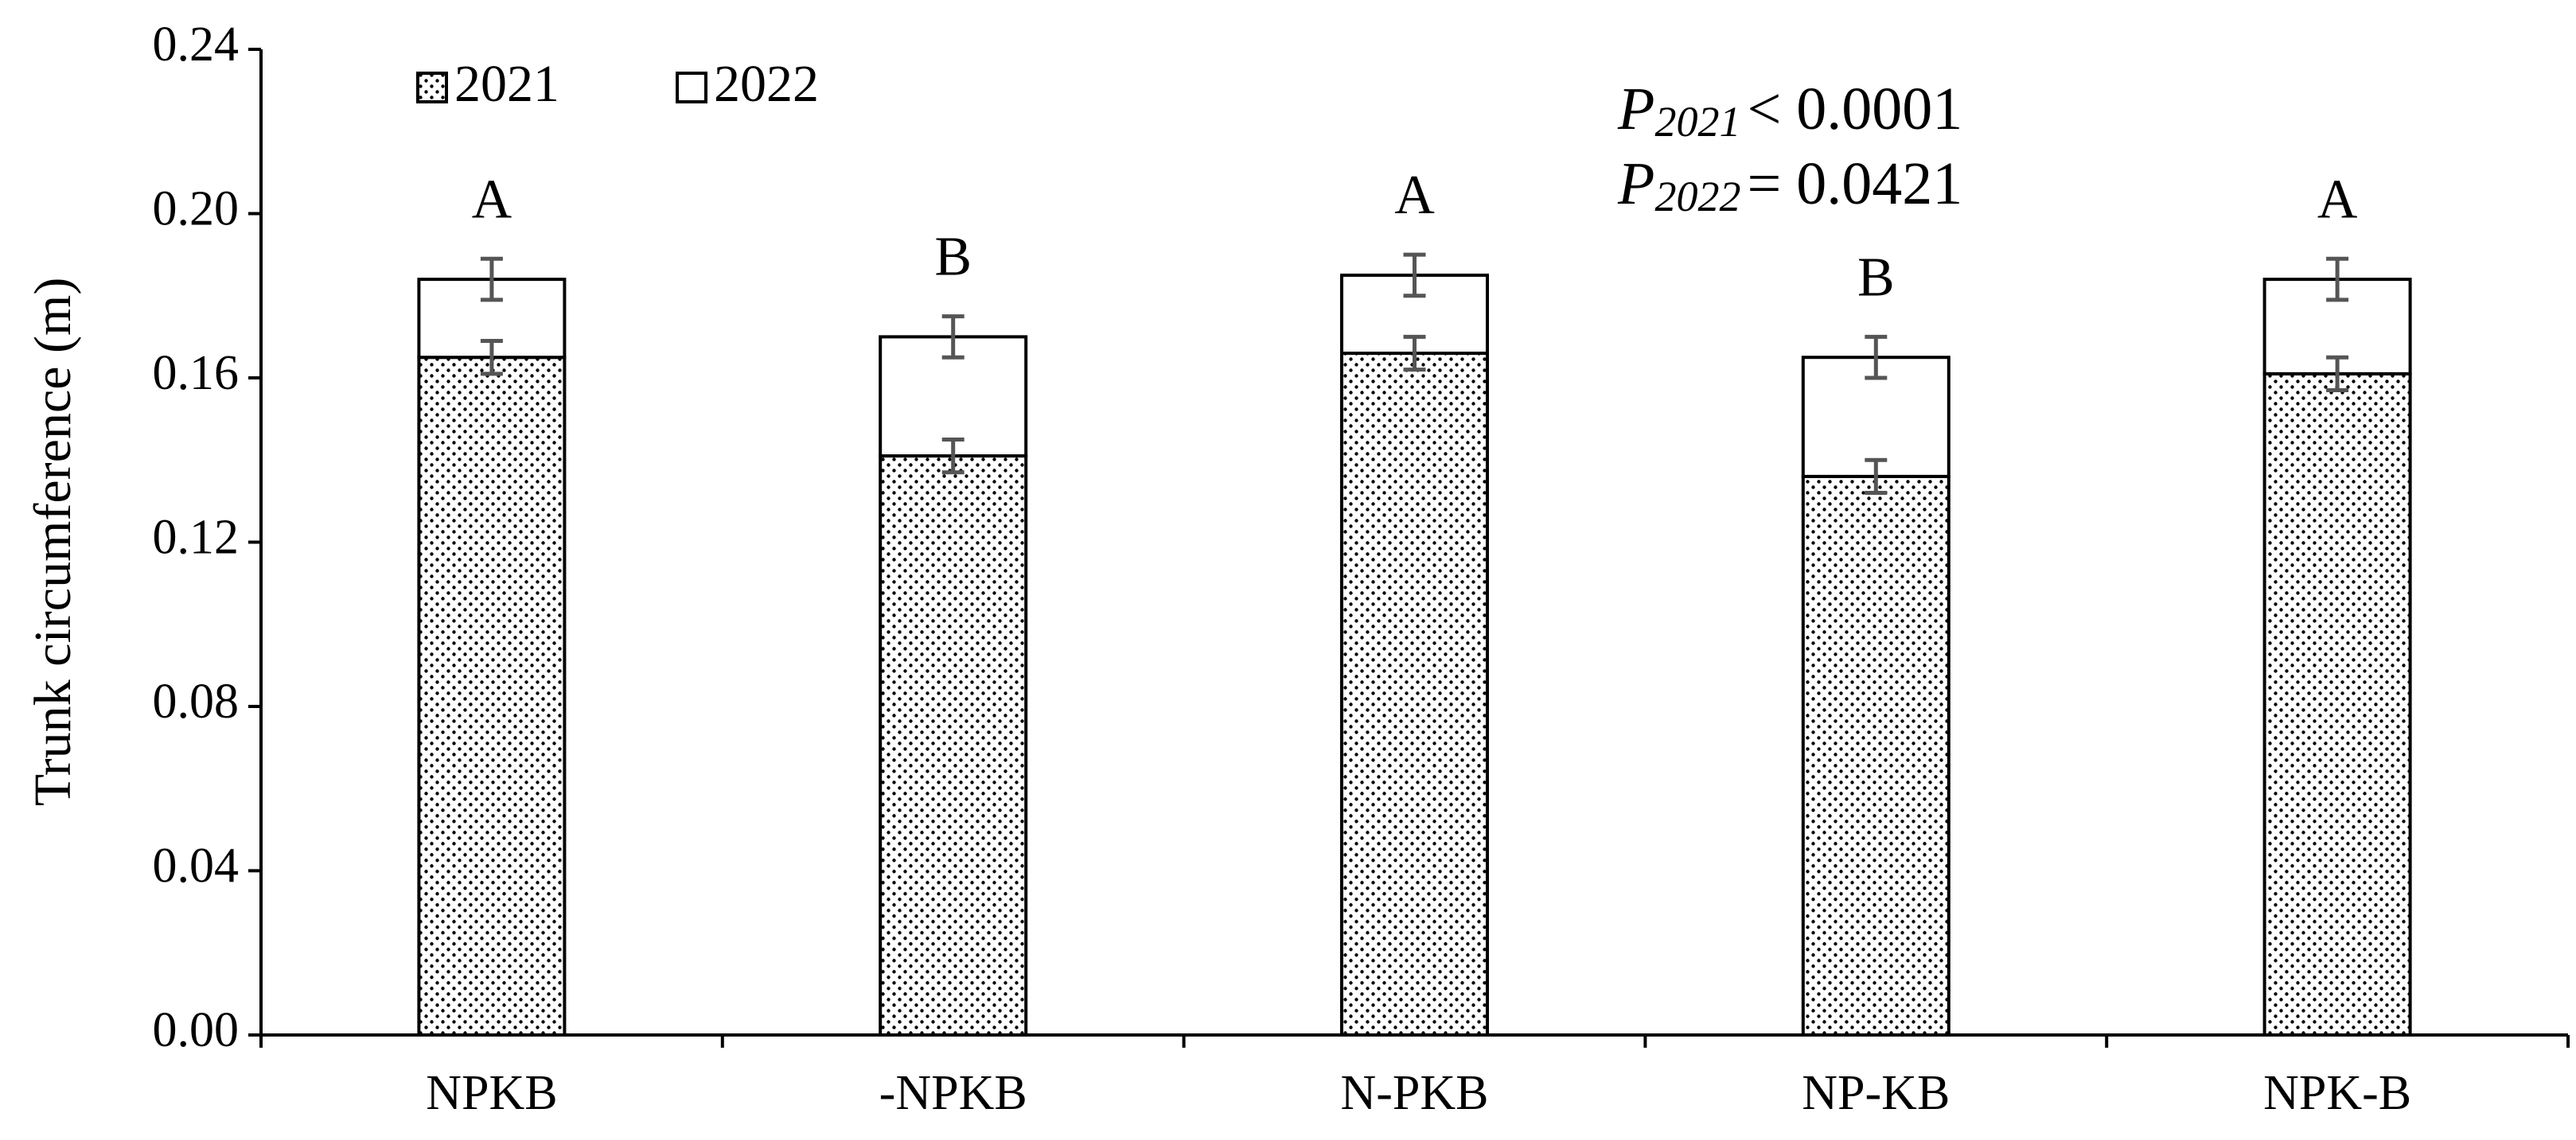  What do you see at coordinates (766, 84) in the screenshot?
I see `legend-label: 2022` at bounding box center [766, 84].